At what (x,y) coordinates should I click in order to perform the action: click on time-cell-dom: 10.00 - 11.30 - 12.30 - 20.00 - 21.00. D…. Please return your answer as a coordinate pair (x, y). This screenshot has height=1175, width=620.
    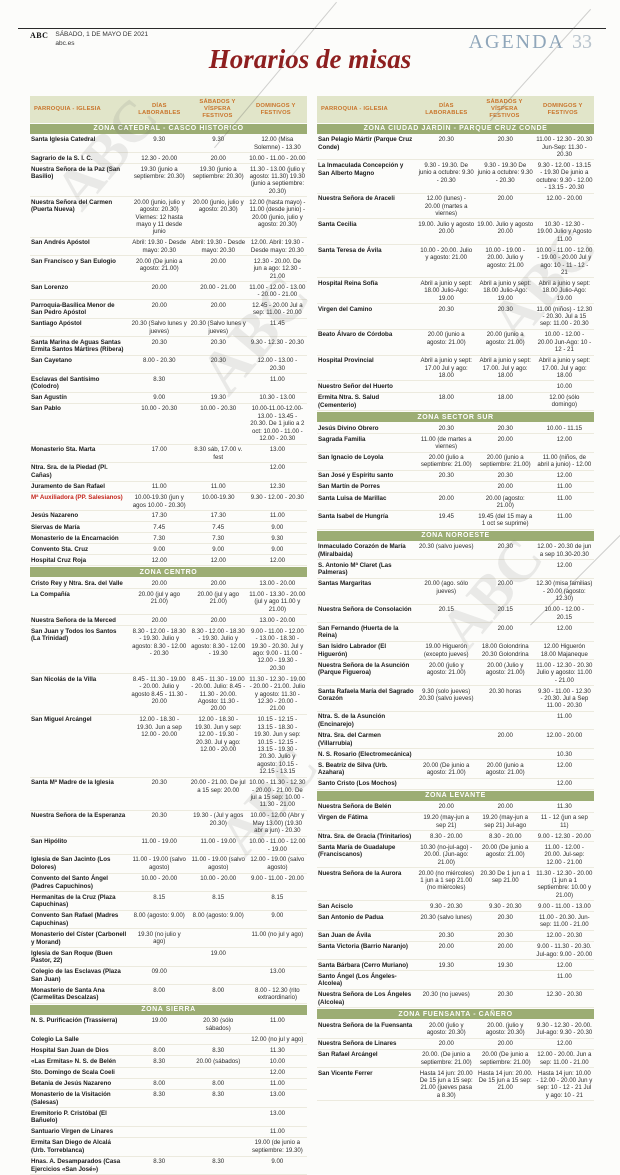
    Looking at the image, I should click on (277, 794).